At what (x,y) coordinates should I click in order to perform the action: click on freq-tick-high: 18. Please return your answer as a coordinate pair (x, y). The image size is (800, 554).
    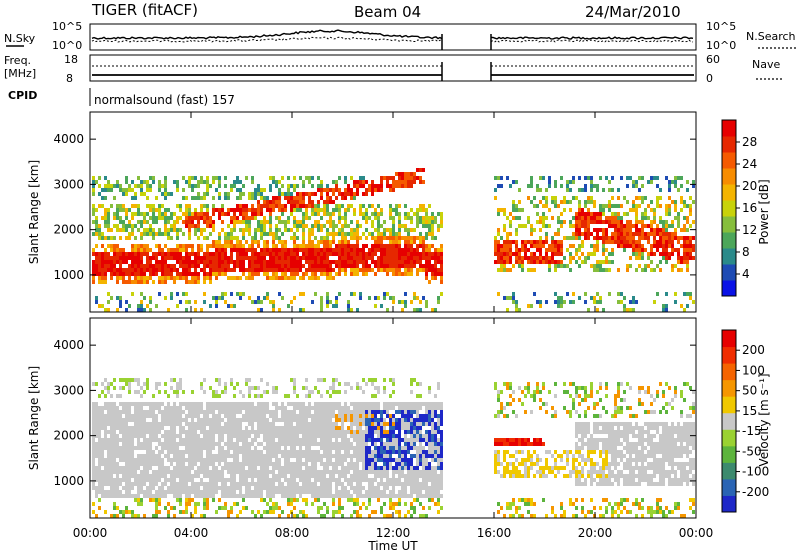
    Looking at the image, I should click on (71, 59).